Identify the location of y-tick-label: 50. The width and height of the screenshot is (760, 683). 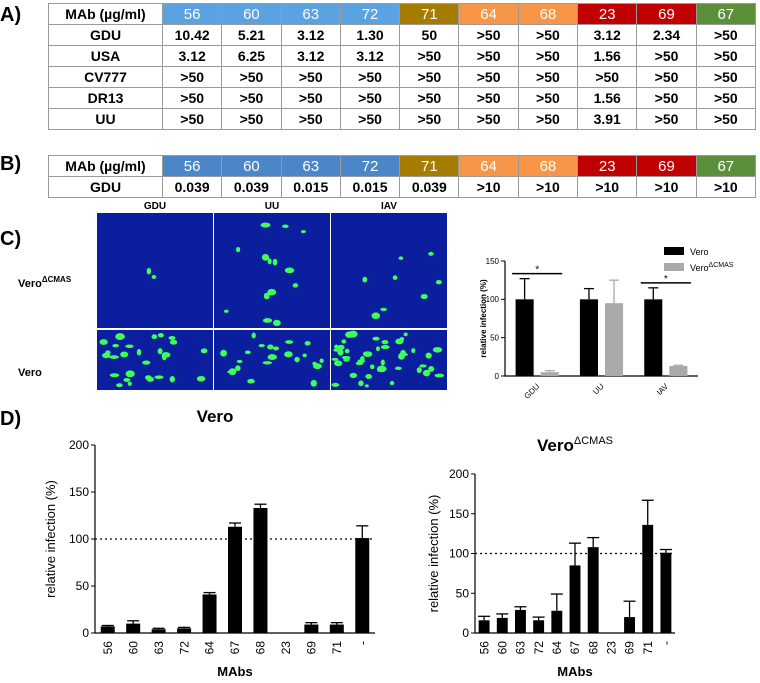
(494, 337).